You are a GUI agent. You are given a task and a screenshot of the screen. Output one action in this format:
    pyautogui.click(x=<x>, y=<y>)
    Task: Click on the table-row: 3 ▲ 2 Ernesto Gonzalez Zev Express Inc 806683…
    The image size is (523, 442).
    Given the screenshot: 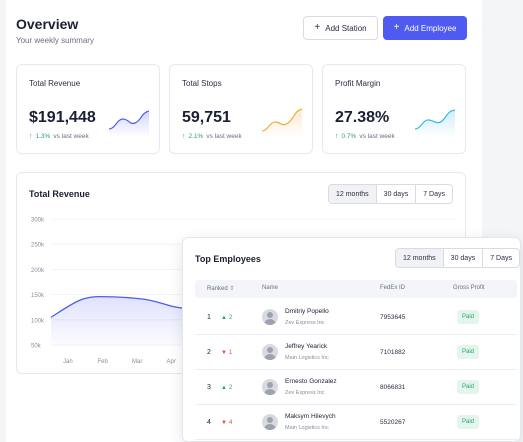 What is the action you would take?
    pyautogui.click(x=356, y=387)
    